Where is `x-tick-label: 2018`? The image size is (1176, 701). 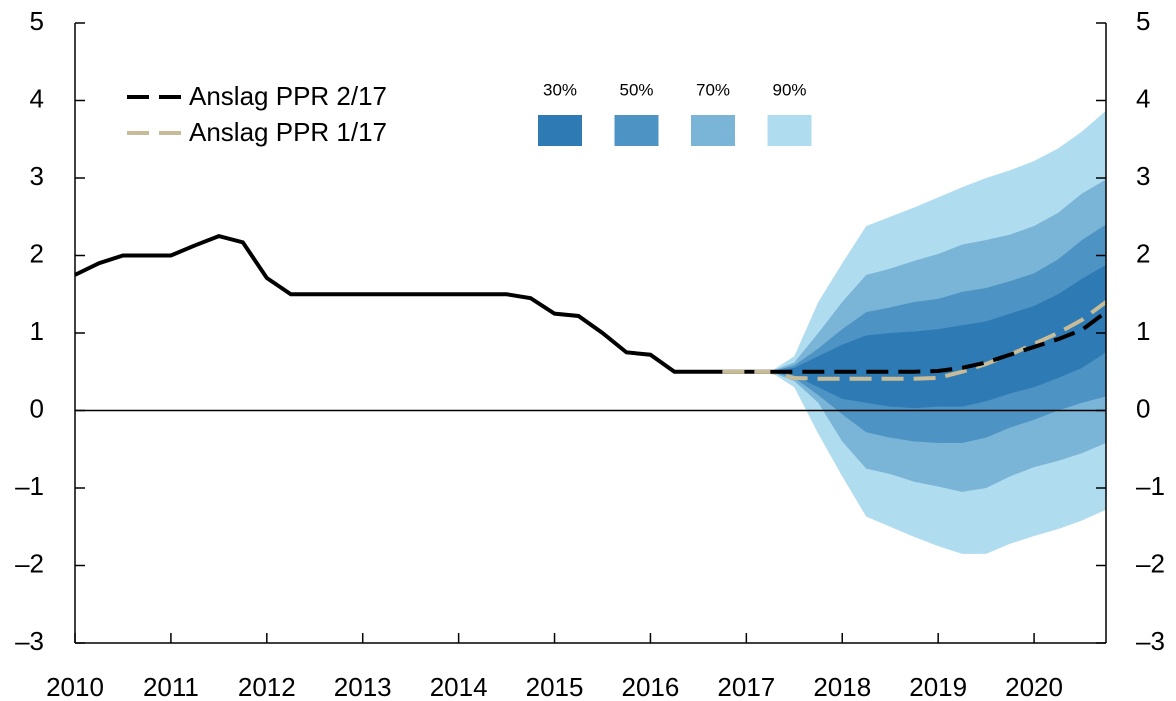
x-tick-label: 2018 is located at coordinates (842, 686).